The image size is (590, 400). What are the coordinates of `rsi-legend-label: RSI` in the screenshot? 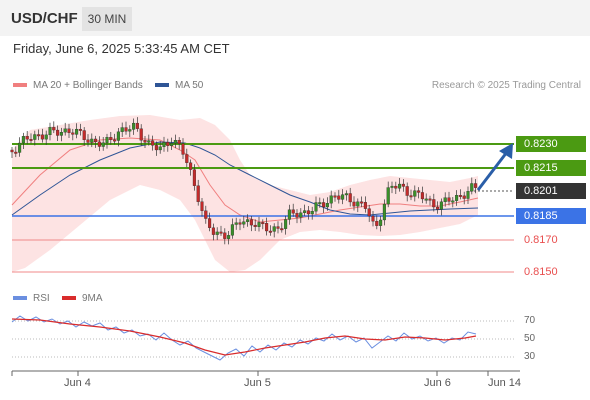 It's located at (41, 298).